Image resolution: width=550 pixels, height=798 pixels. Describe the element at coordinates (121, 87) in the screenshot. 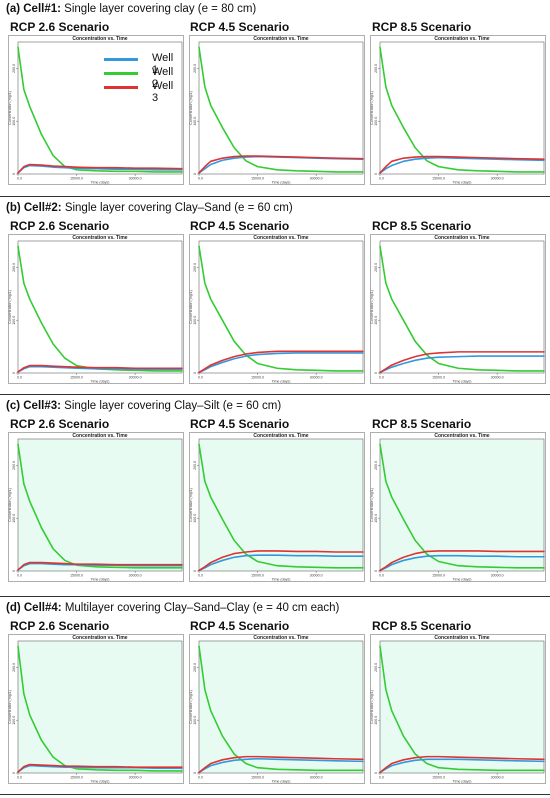

I see `legend-swatch-well3` at that location.